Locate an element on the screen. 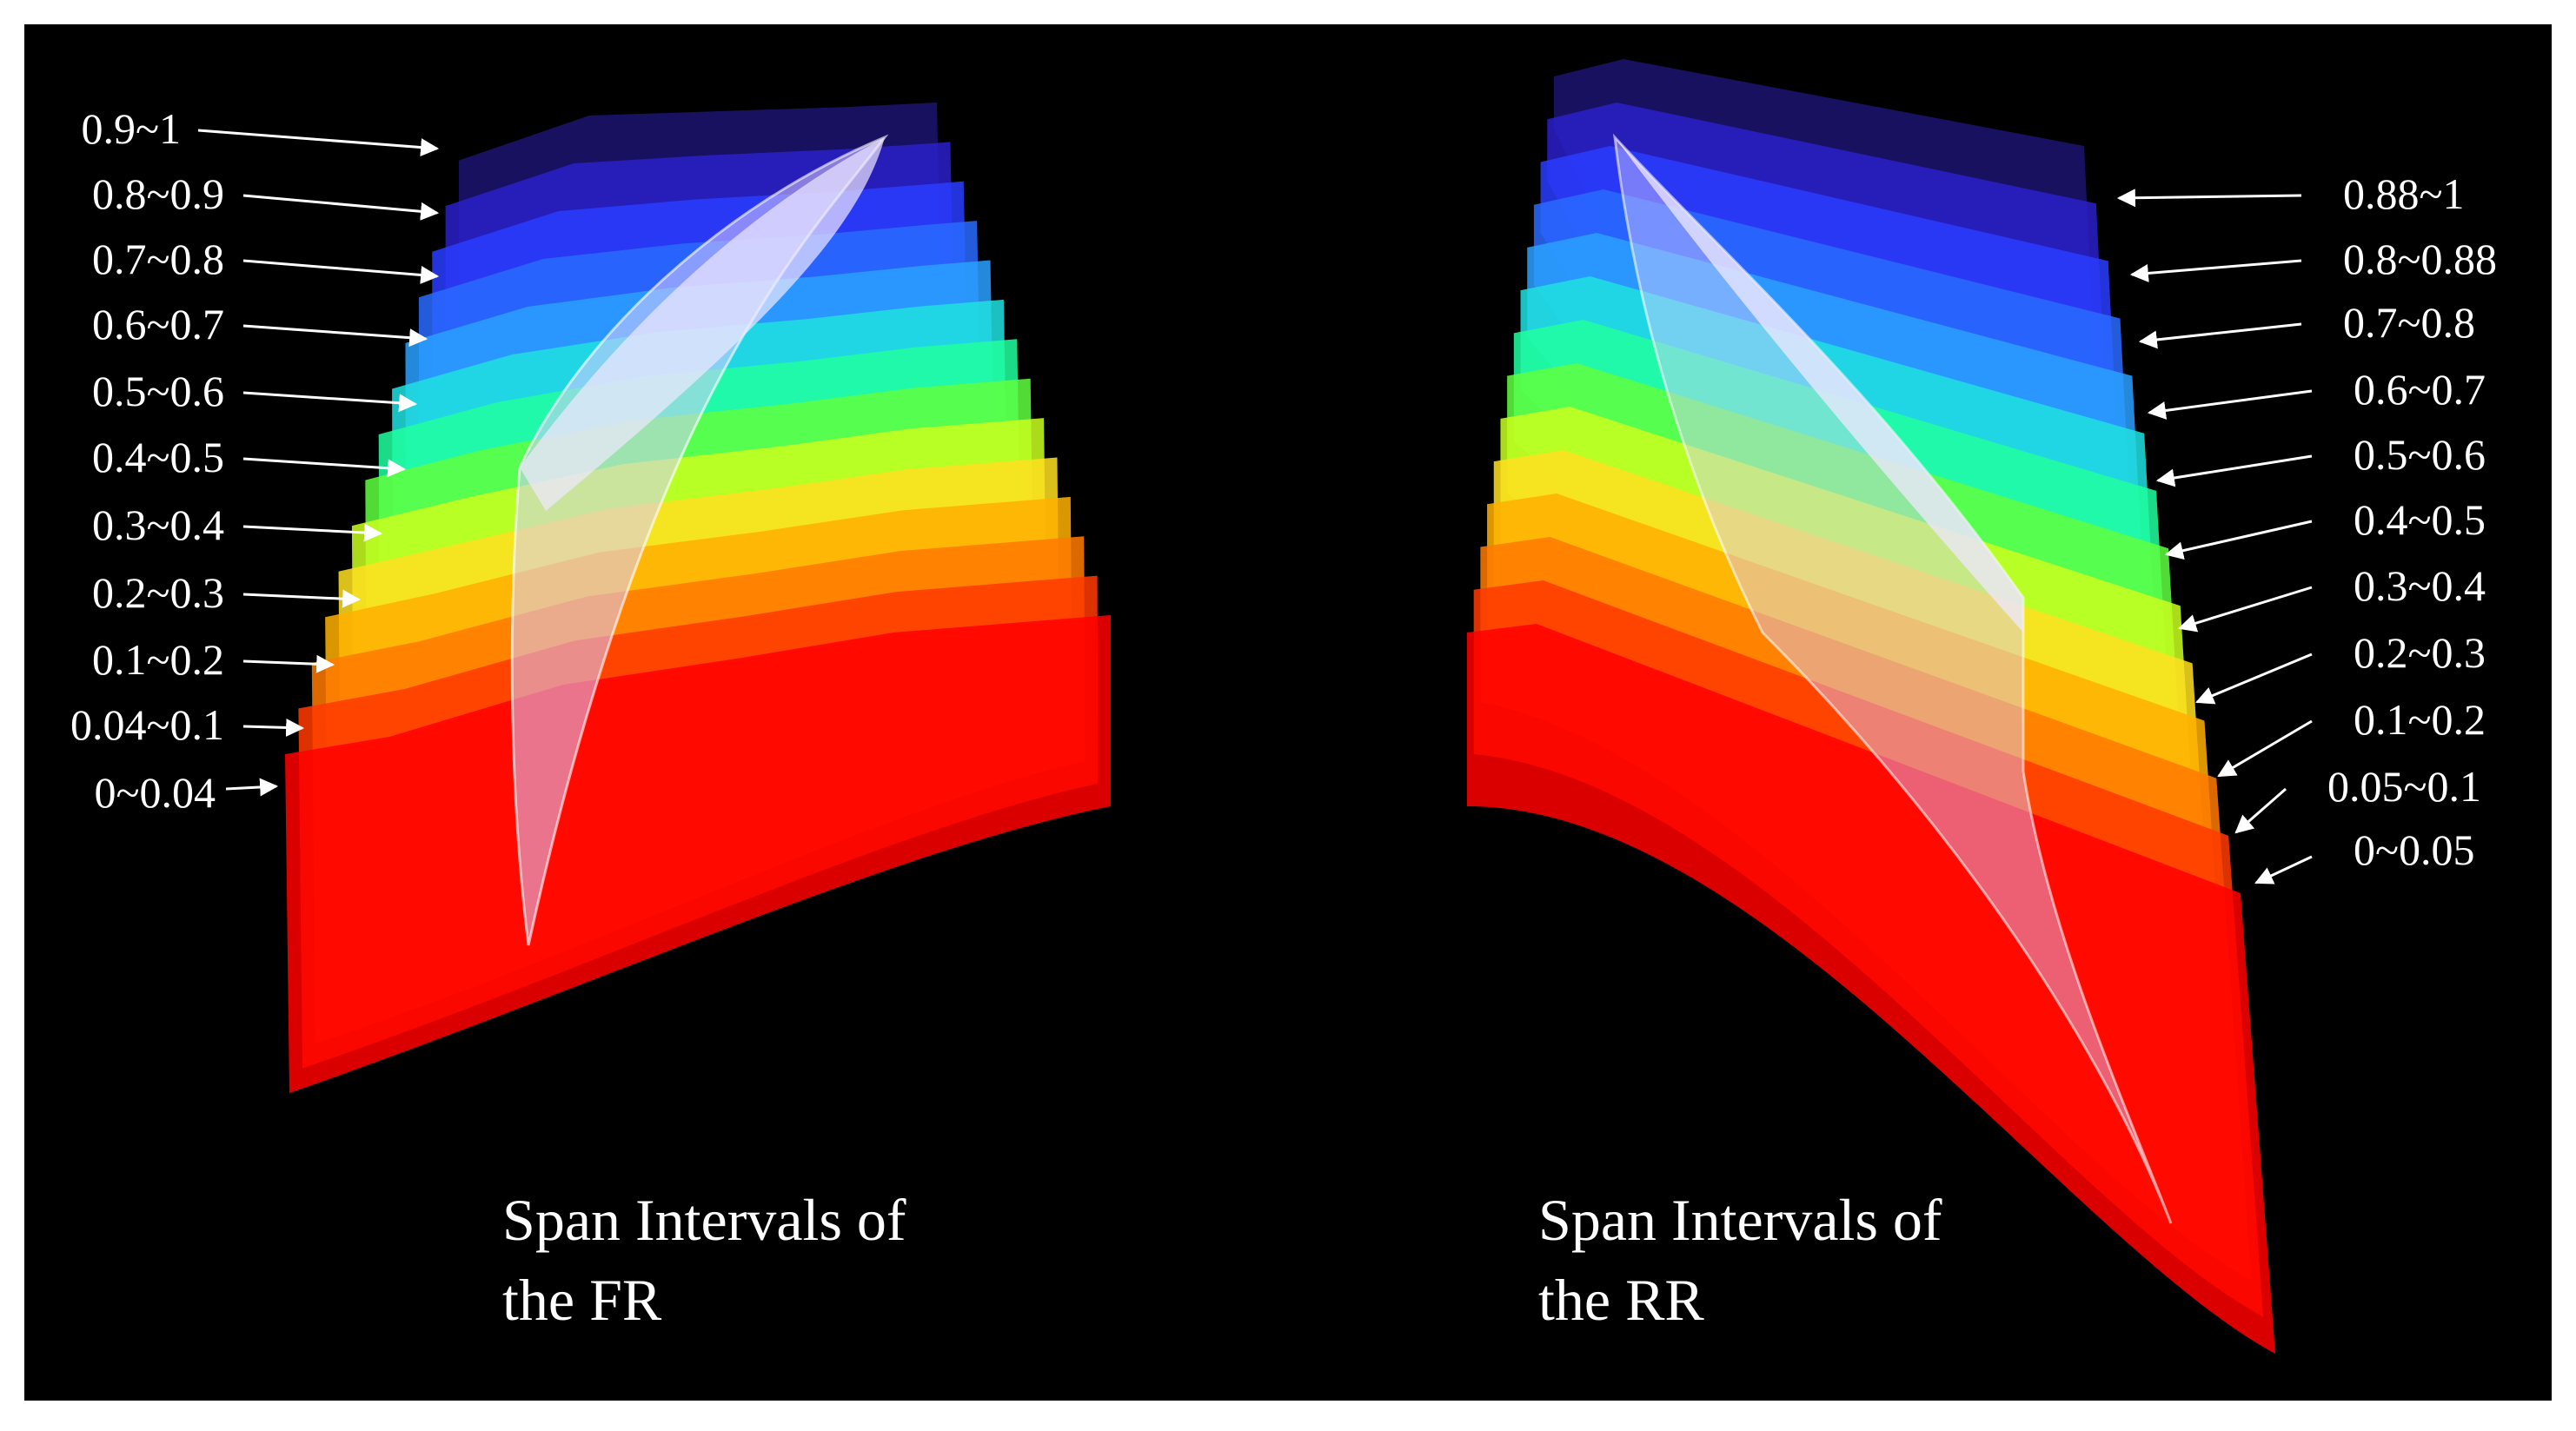  fr-span-label: 0.7~0.8 is located at coordinates (157, 259).